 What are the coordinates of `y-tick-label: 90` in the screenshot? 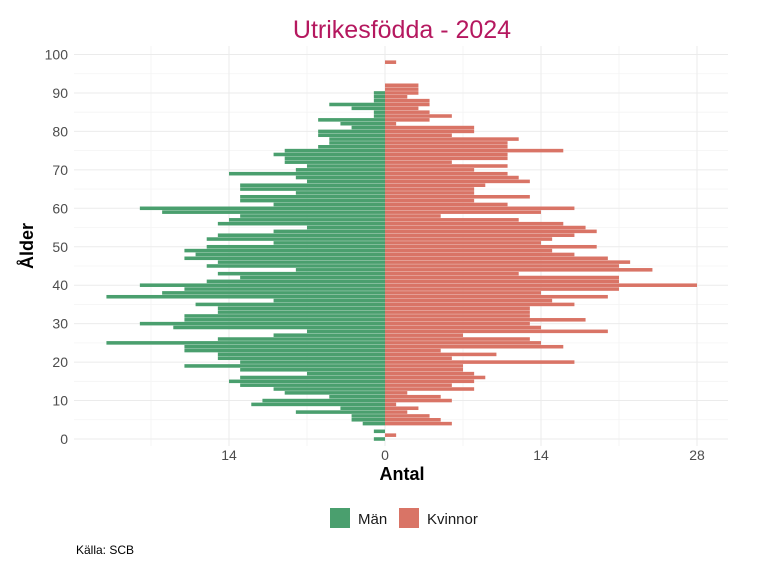 It's located at (60, 93).